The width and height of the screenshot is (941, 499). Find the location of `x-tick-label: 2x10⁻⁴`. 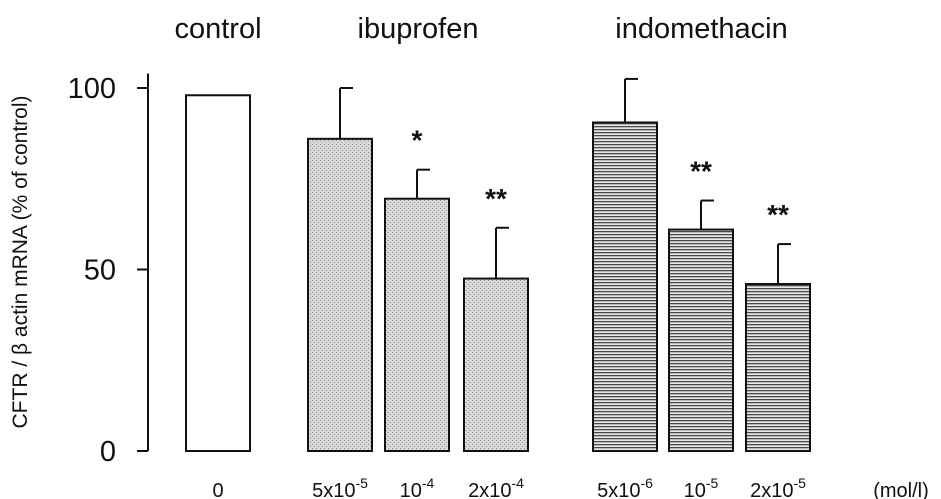

x-tick-label: 2x10⁻⁴ is located at coordinates (496, 487).